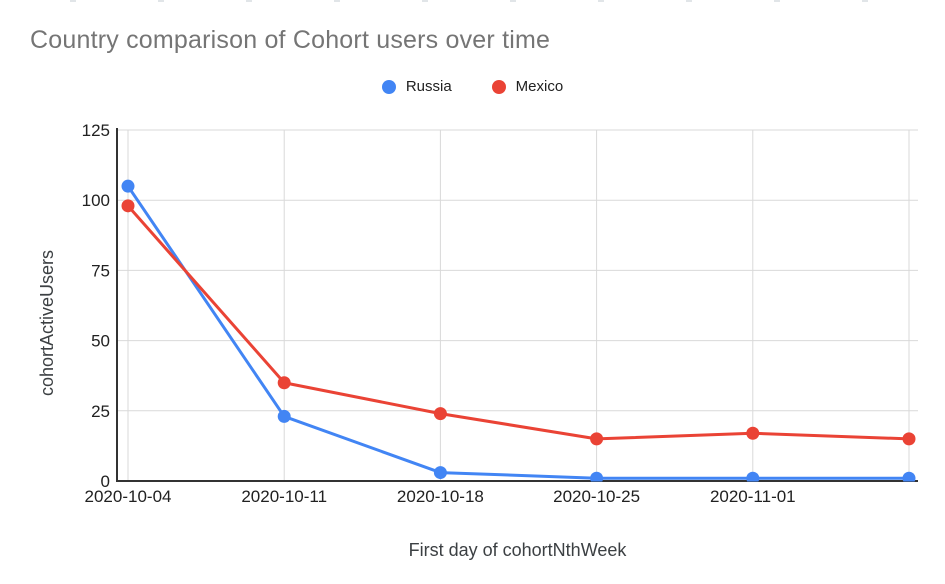 This screenshot has height=584, width=945. Describe the element at coordinates (47, 323) in the screenshot. I see `y-axis-title: cohortActiveUsers` at that location.